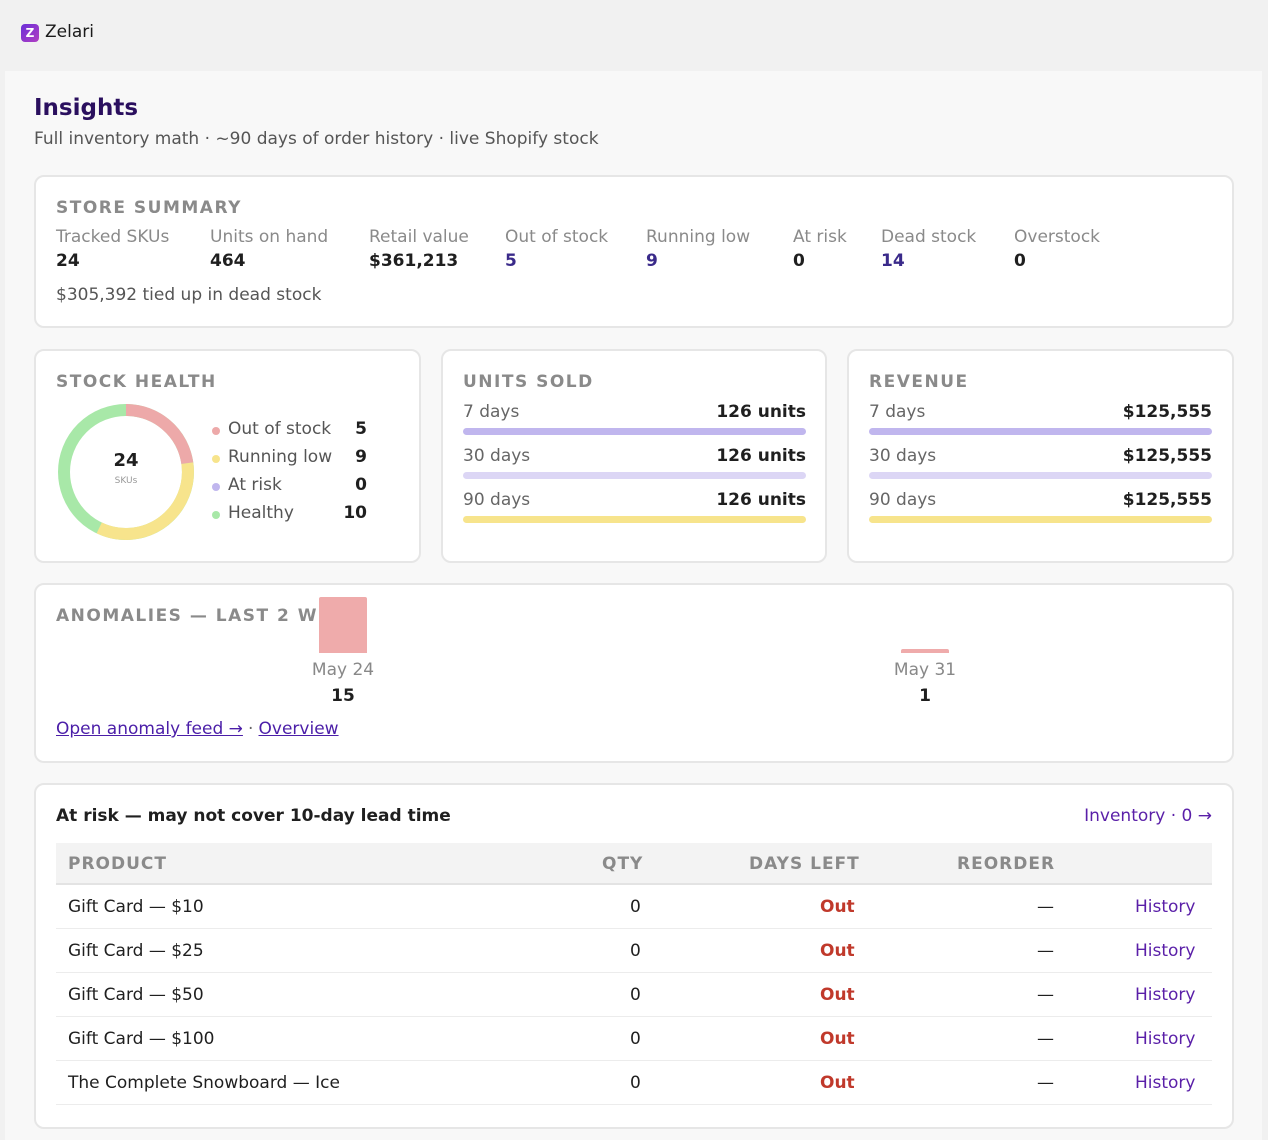 The width and height of the screenshot is (1268, 1140). Describe the element at coordinates (1148, 816) in the screenshot. I see `inventory-link: Inventory · 0 →` at that location.